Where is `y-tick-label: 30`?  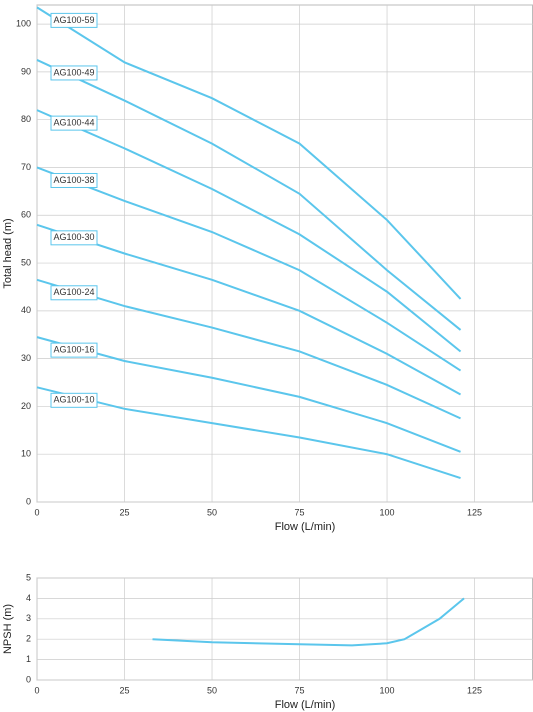 y-tick-label: 30 is located at coordinates (26, 358).